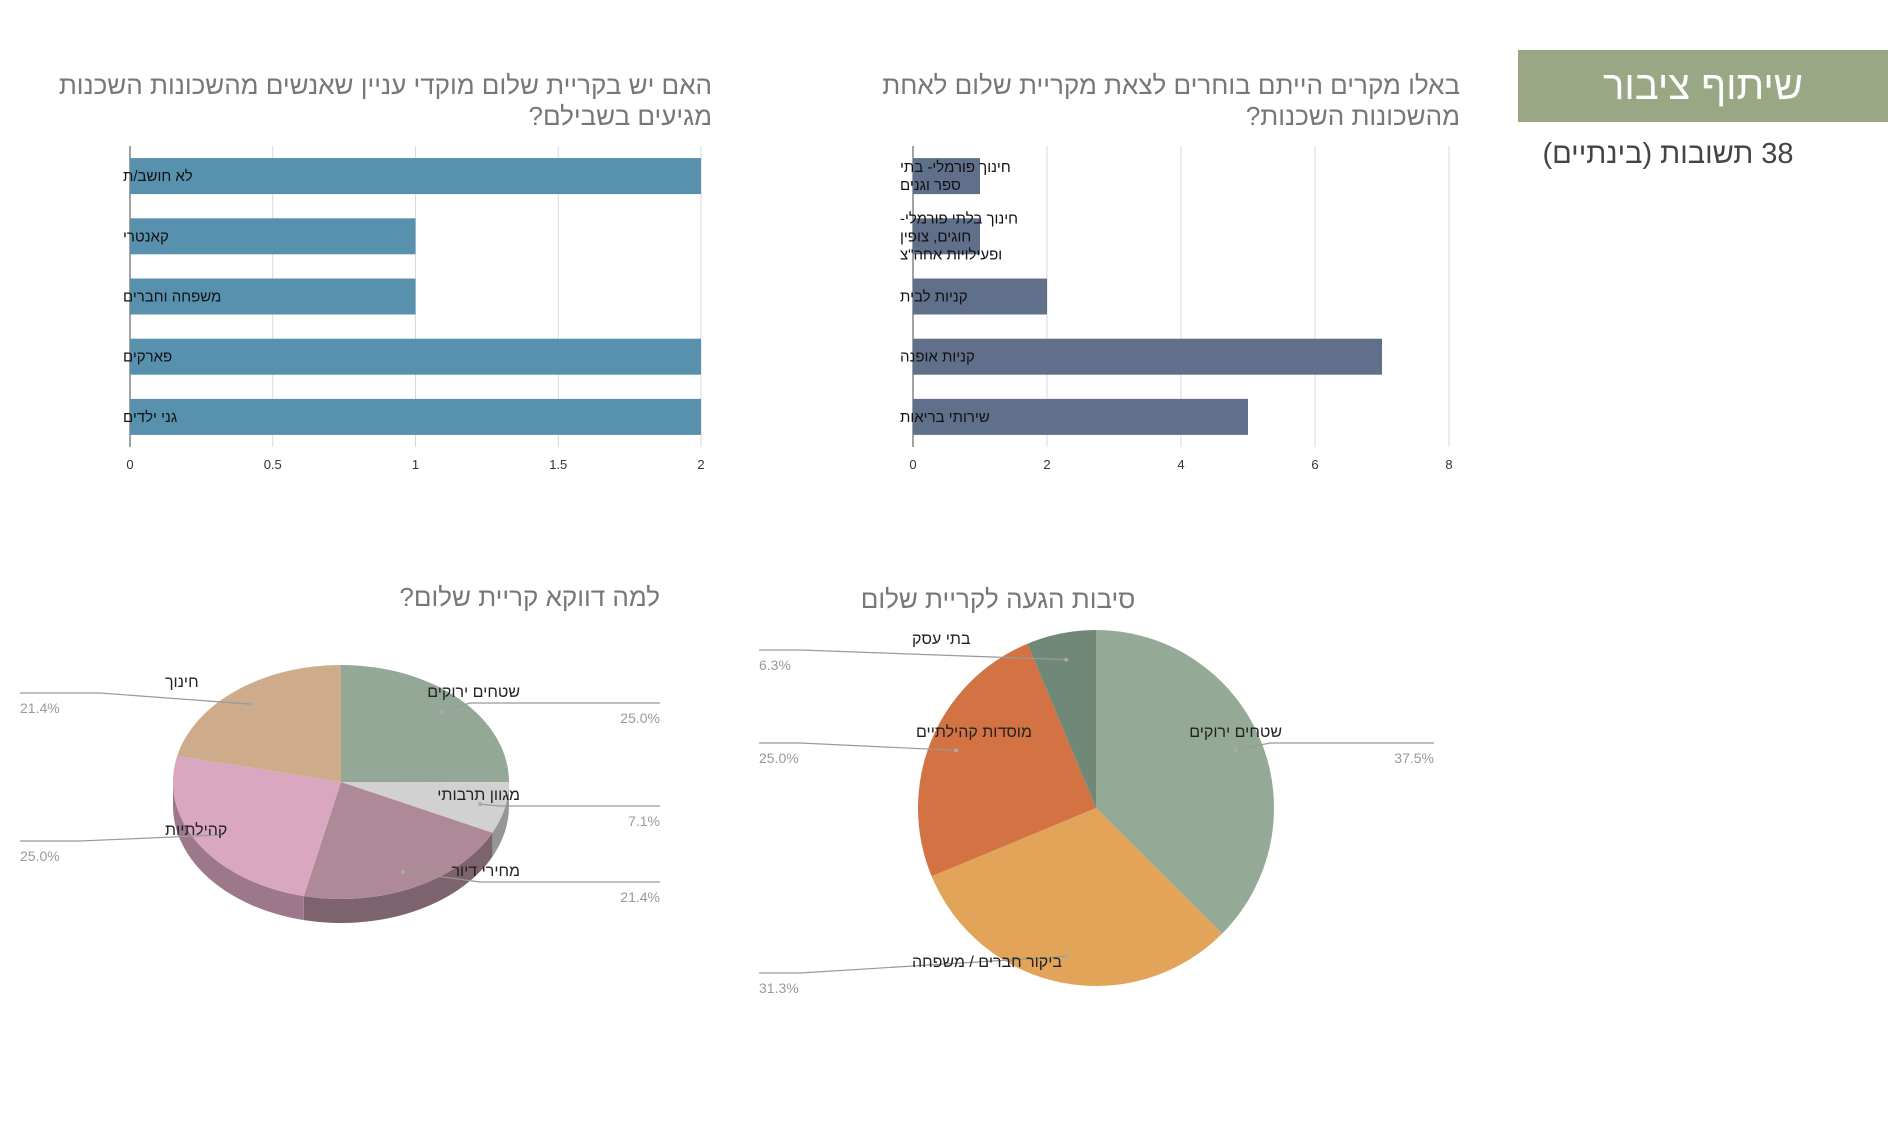 This screenshot has width=1888, height=1133. What do you see at coordinates (998, 599) in the screenshot?
I see `chart-title-right-pie: סיבות הגעה לקריית שלום` at bounding box center [998, 599].